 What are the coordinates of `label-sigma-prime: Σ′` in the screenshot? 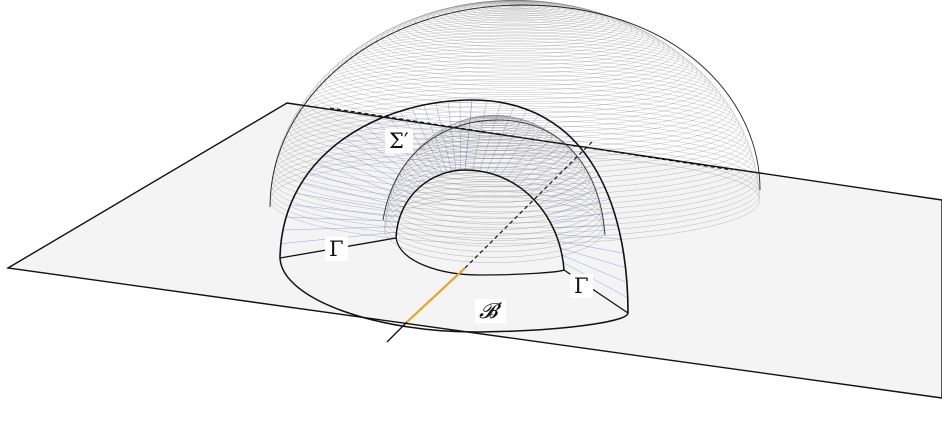 It's located at (399, 141).